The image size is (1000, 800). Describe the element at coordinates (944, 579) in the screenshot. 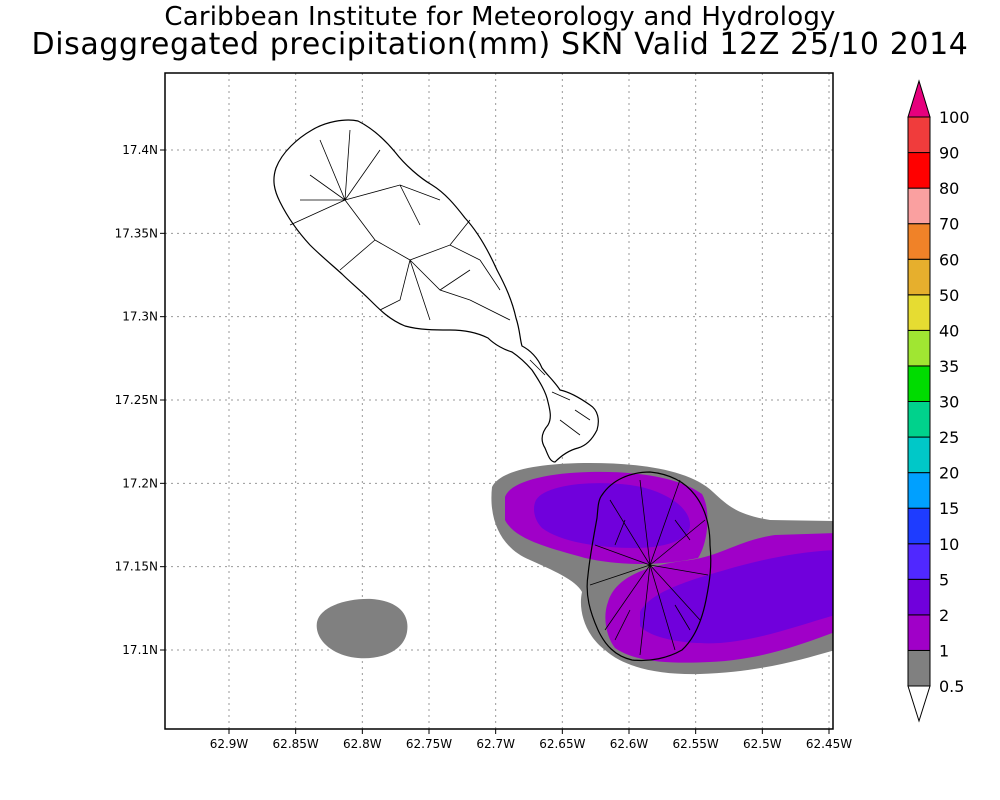

I see `colorbar-label: 5` at that location.